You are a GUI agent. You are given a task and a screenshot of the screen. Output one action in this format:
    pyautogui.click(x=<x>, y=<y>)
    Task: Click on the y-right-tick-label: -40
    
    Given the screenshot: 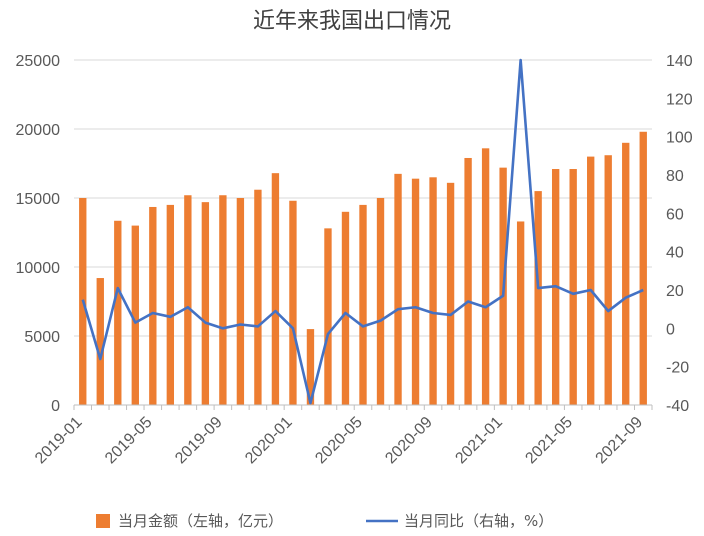 What is the action you would take?
    pyautogui.click(x=677, y=406)
    